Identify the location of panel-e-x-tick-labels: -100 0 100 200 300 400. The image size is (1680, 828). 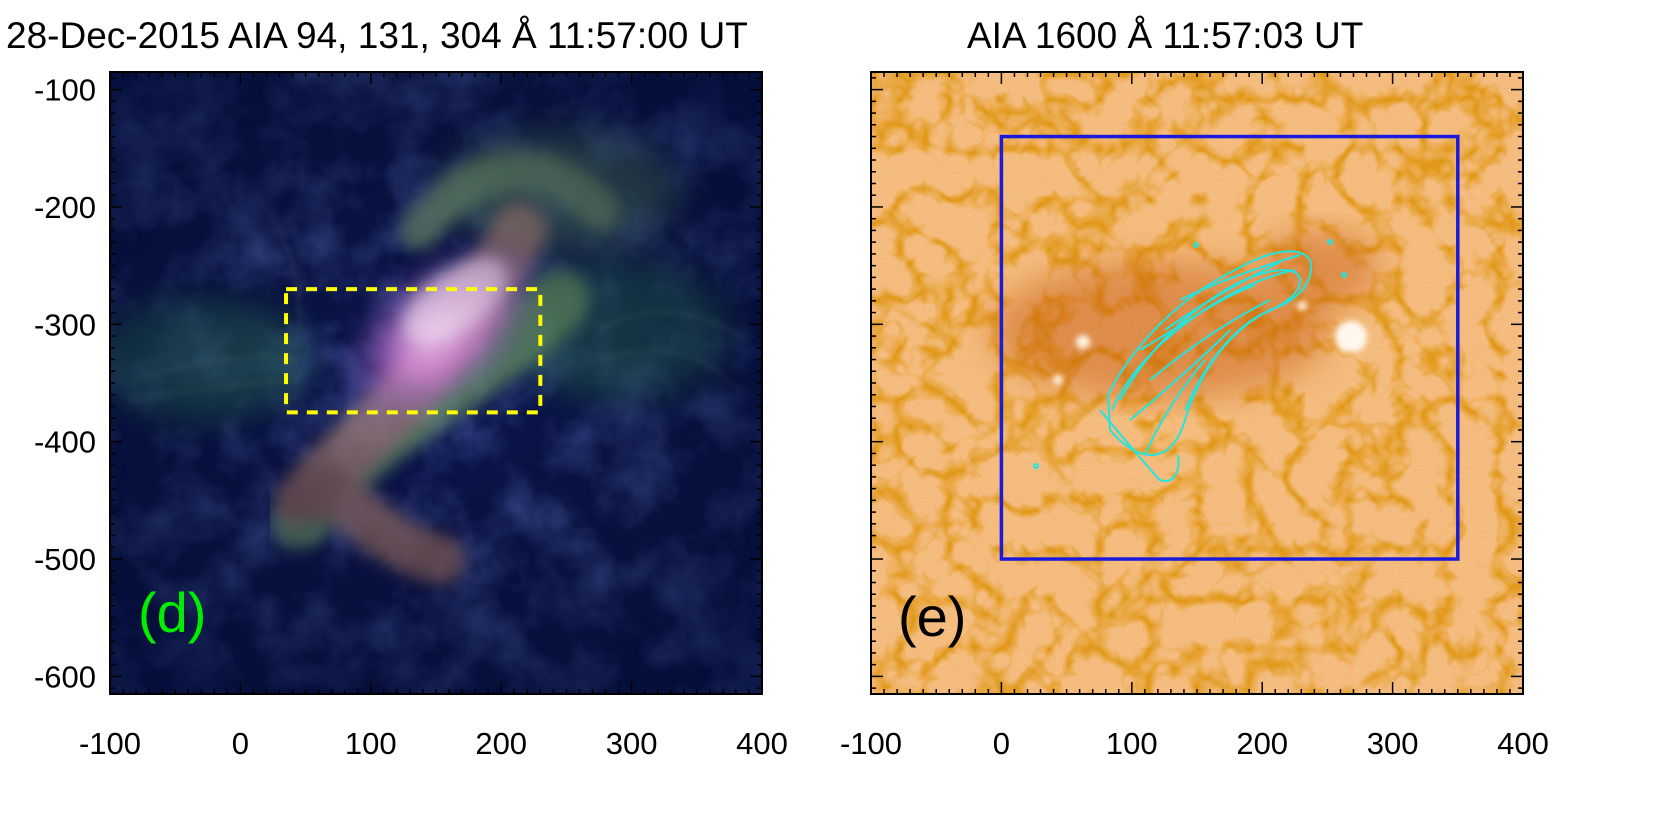
(1194, 743).